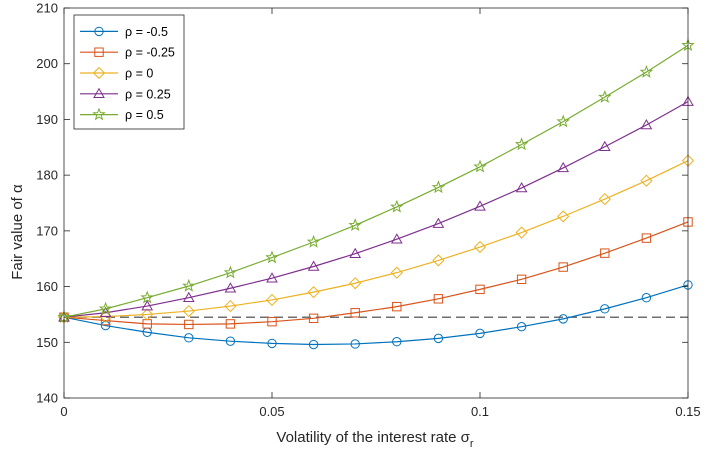 This screenshot has height=454, width=706. I want to click on x-tick-label: 0.15, so click(687, 411).